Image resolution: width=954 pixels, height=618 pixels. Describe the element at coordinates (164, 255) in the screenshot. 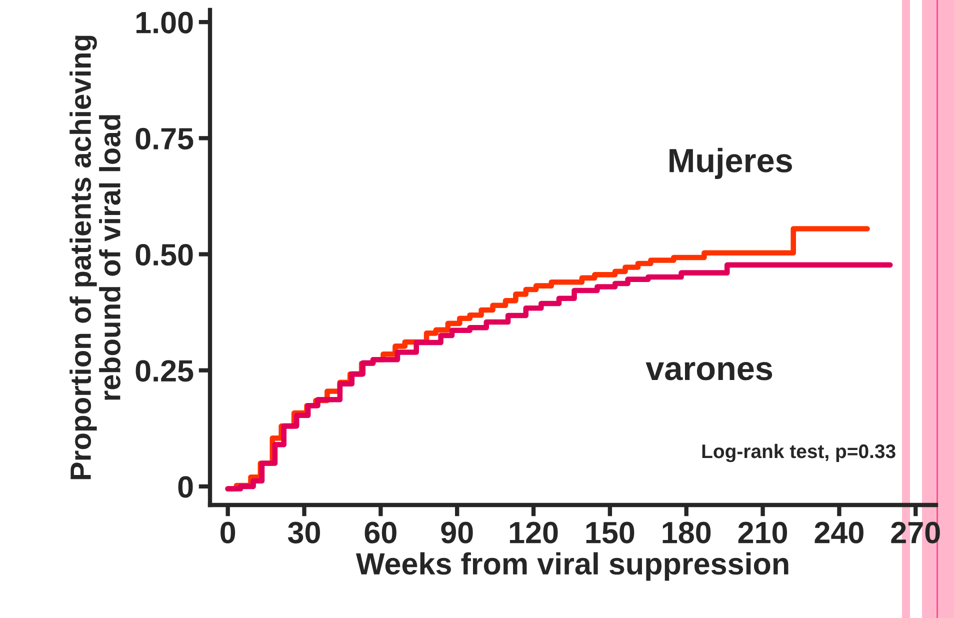

I see `y-tick-label: 0.50` at that location.